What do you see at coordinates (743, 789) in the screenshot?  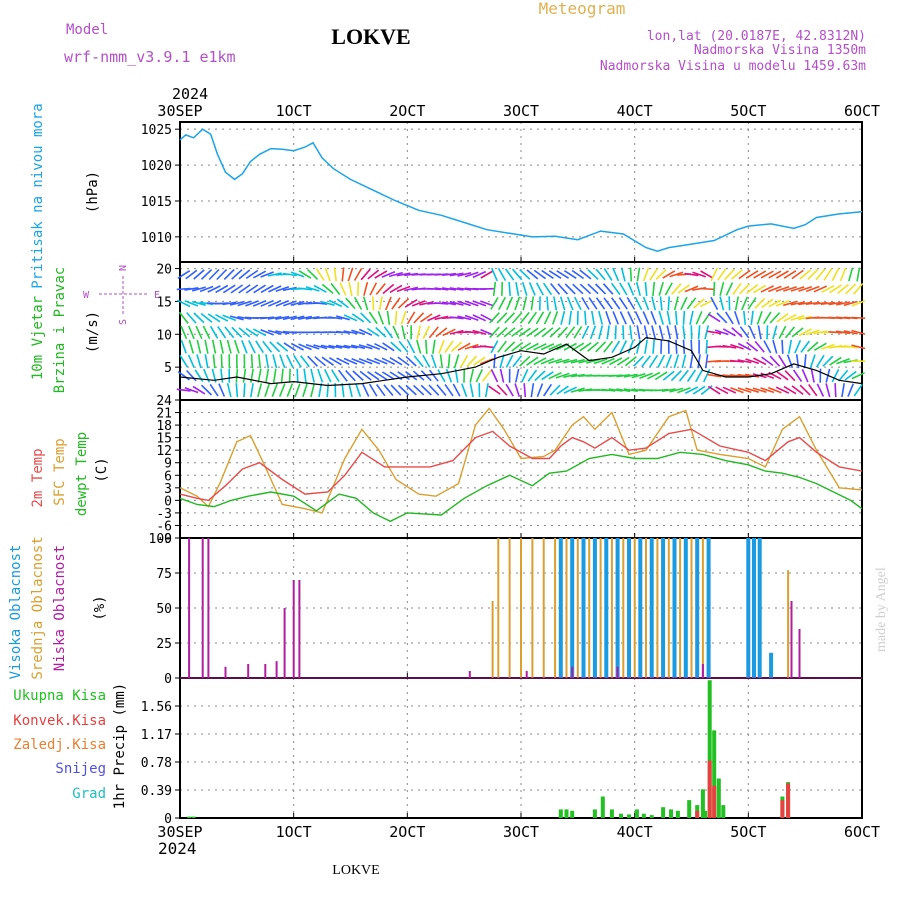 I see `precip-series` at bounding box center [743, 789].